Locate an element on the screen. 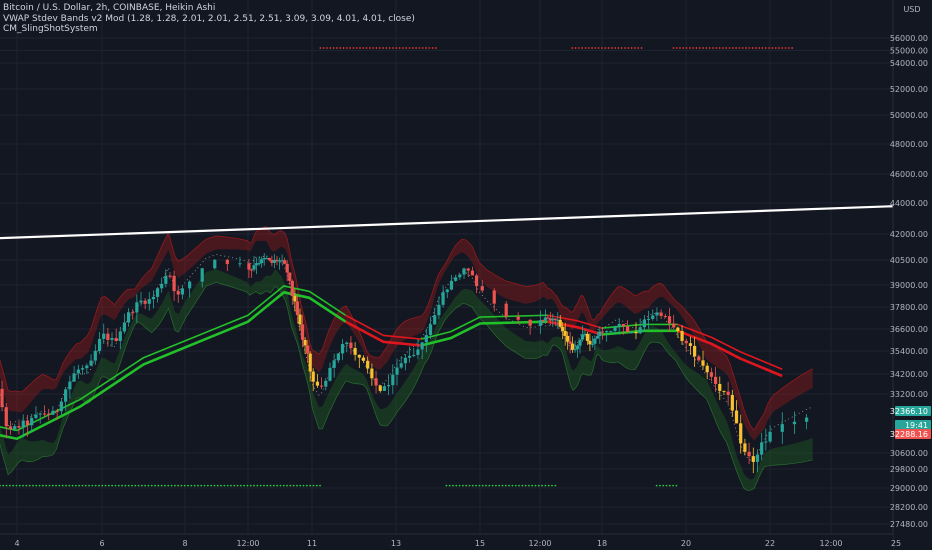 This screenshot has height=550, width=932. price-badge-label: 19:41 is located at coordinates (916, 425).